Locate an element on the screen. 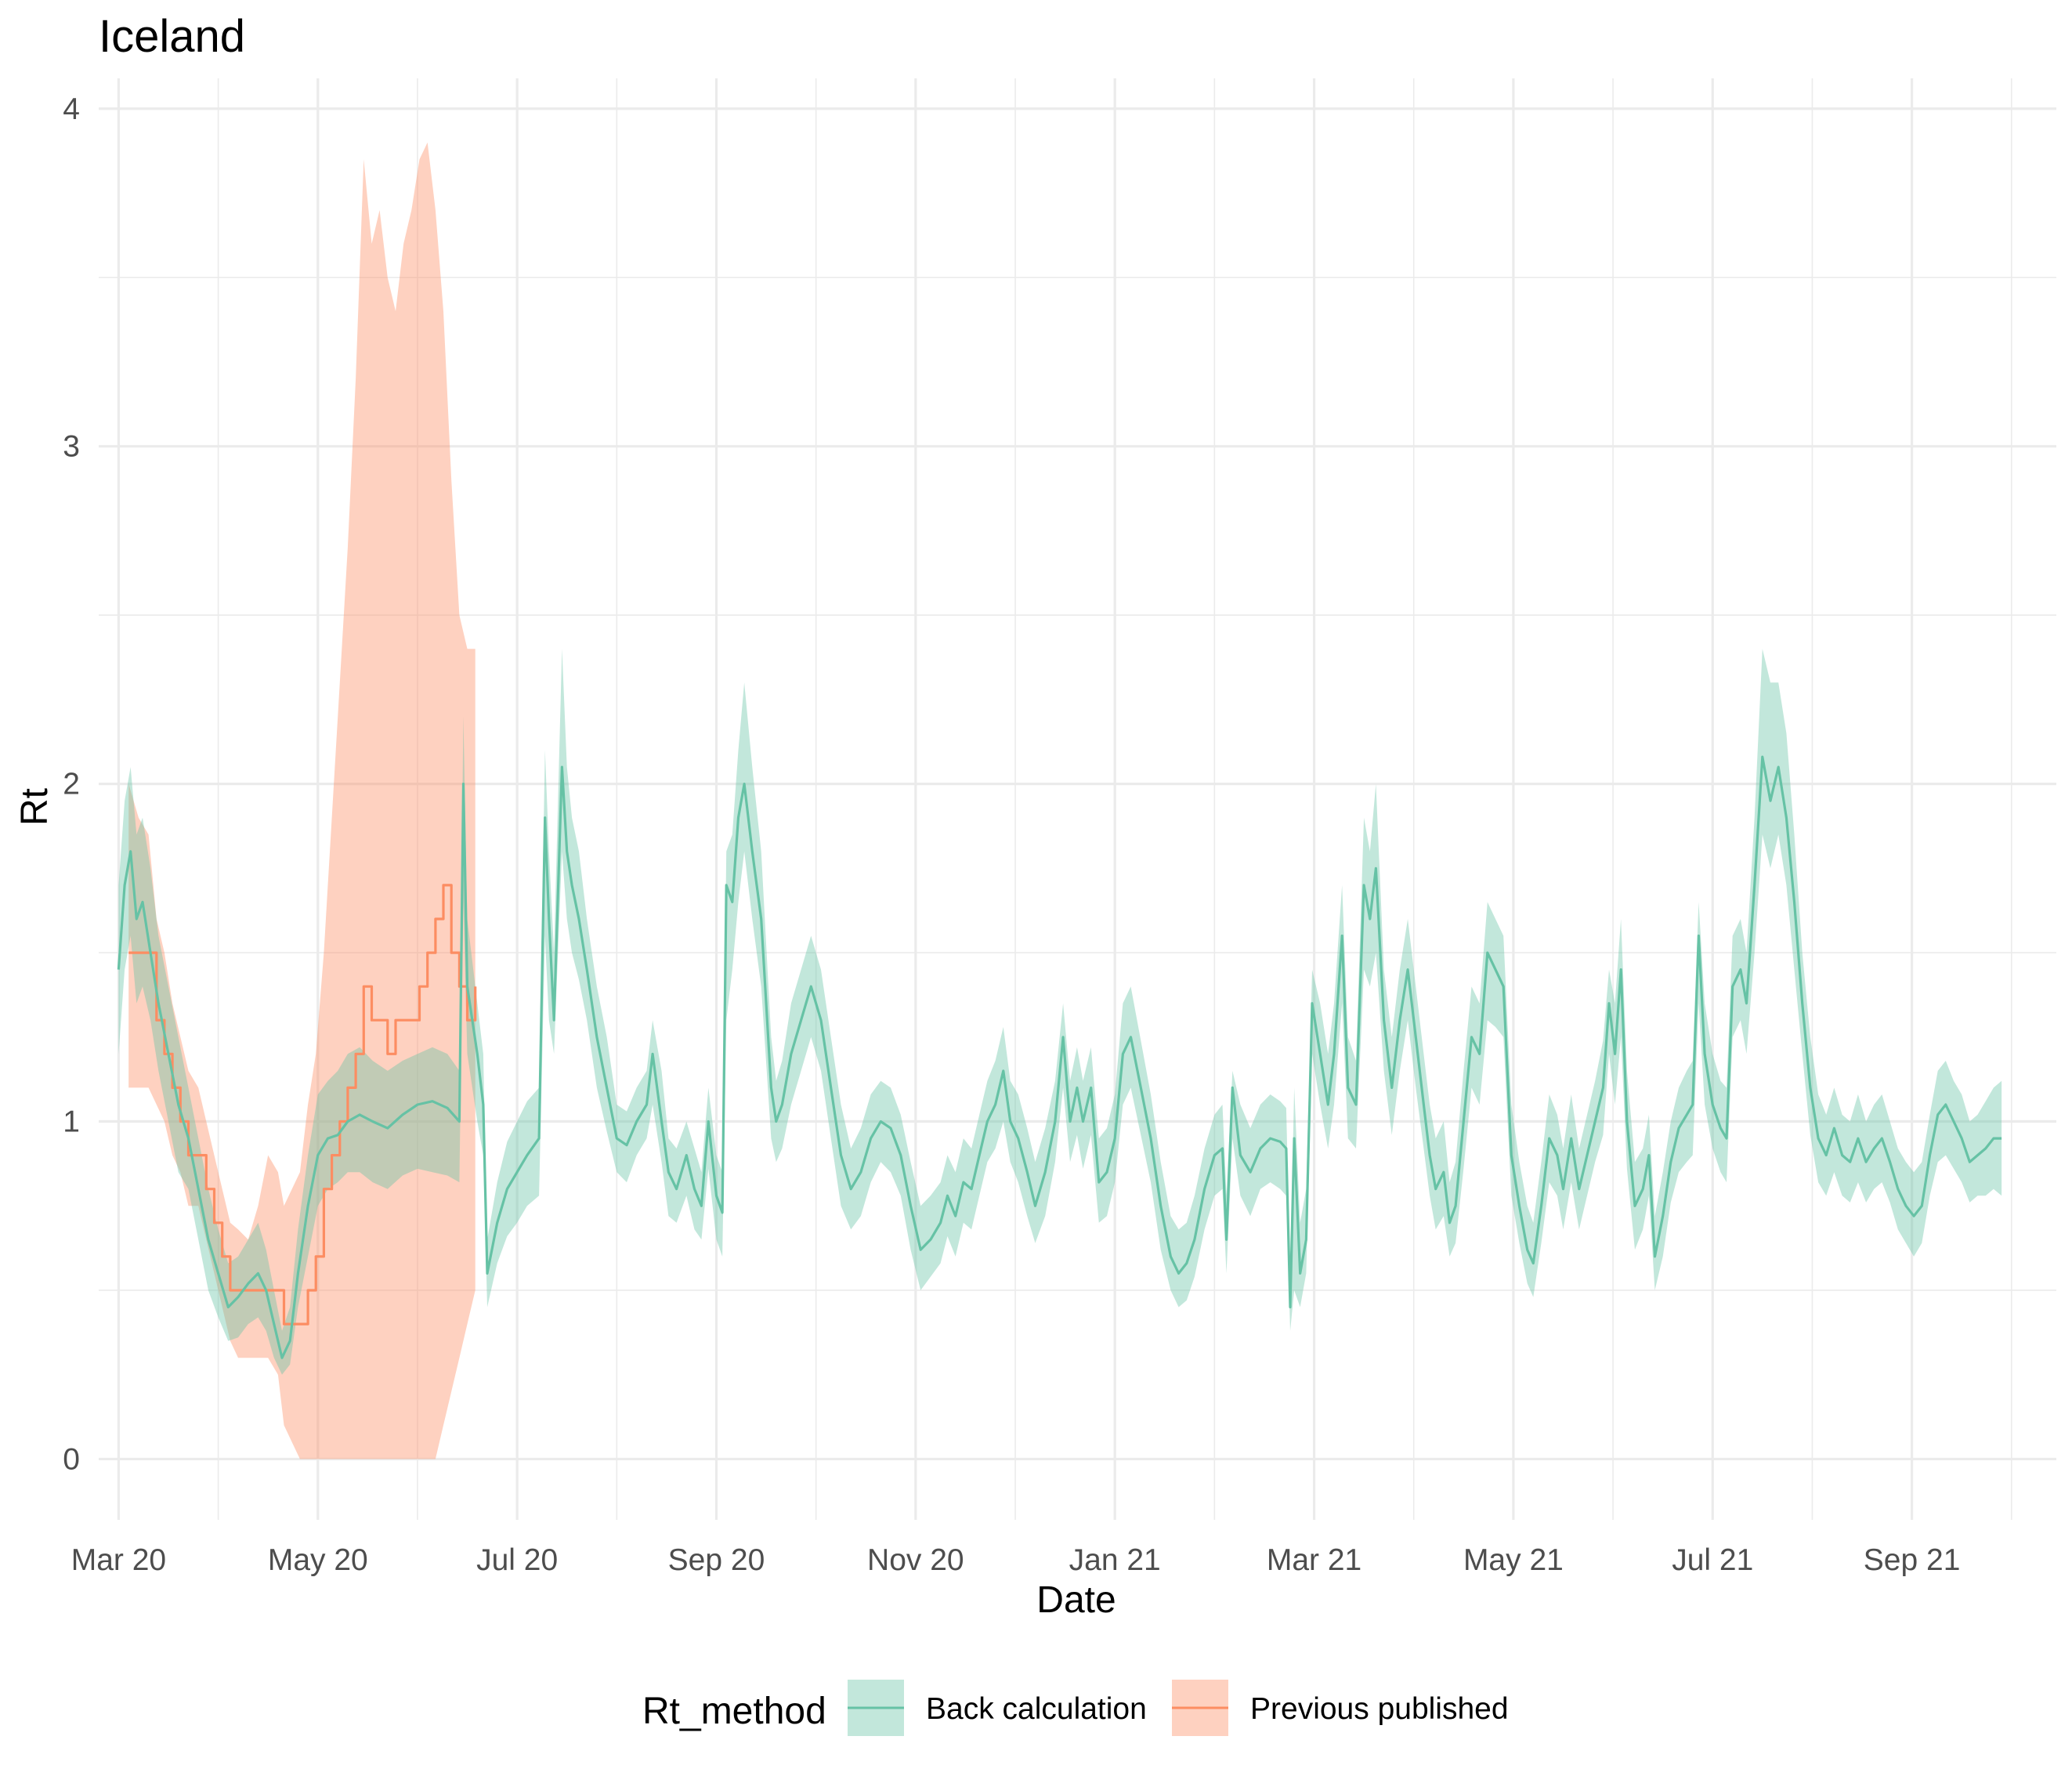  x-tick-label: Nov 20 is located at coordinates (916, 1560).